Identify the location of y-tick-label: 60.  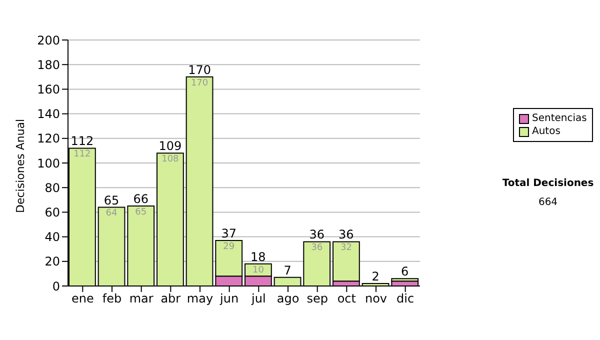
(52, 212).